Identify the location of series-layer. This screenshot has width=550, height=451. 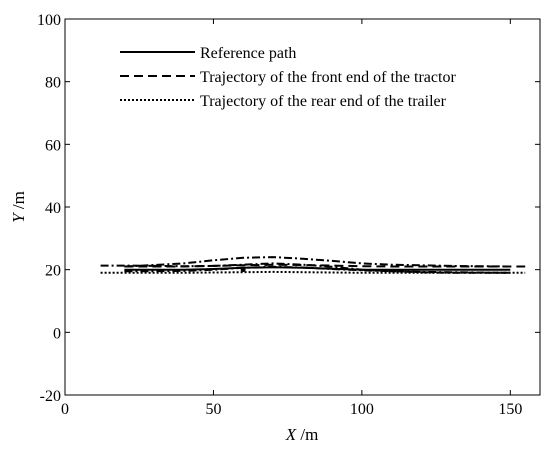
(313, 265).